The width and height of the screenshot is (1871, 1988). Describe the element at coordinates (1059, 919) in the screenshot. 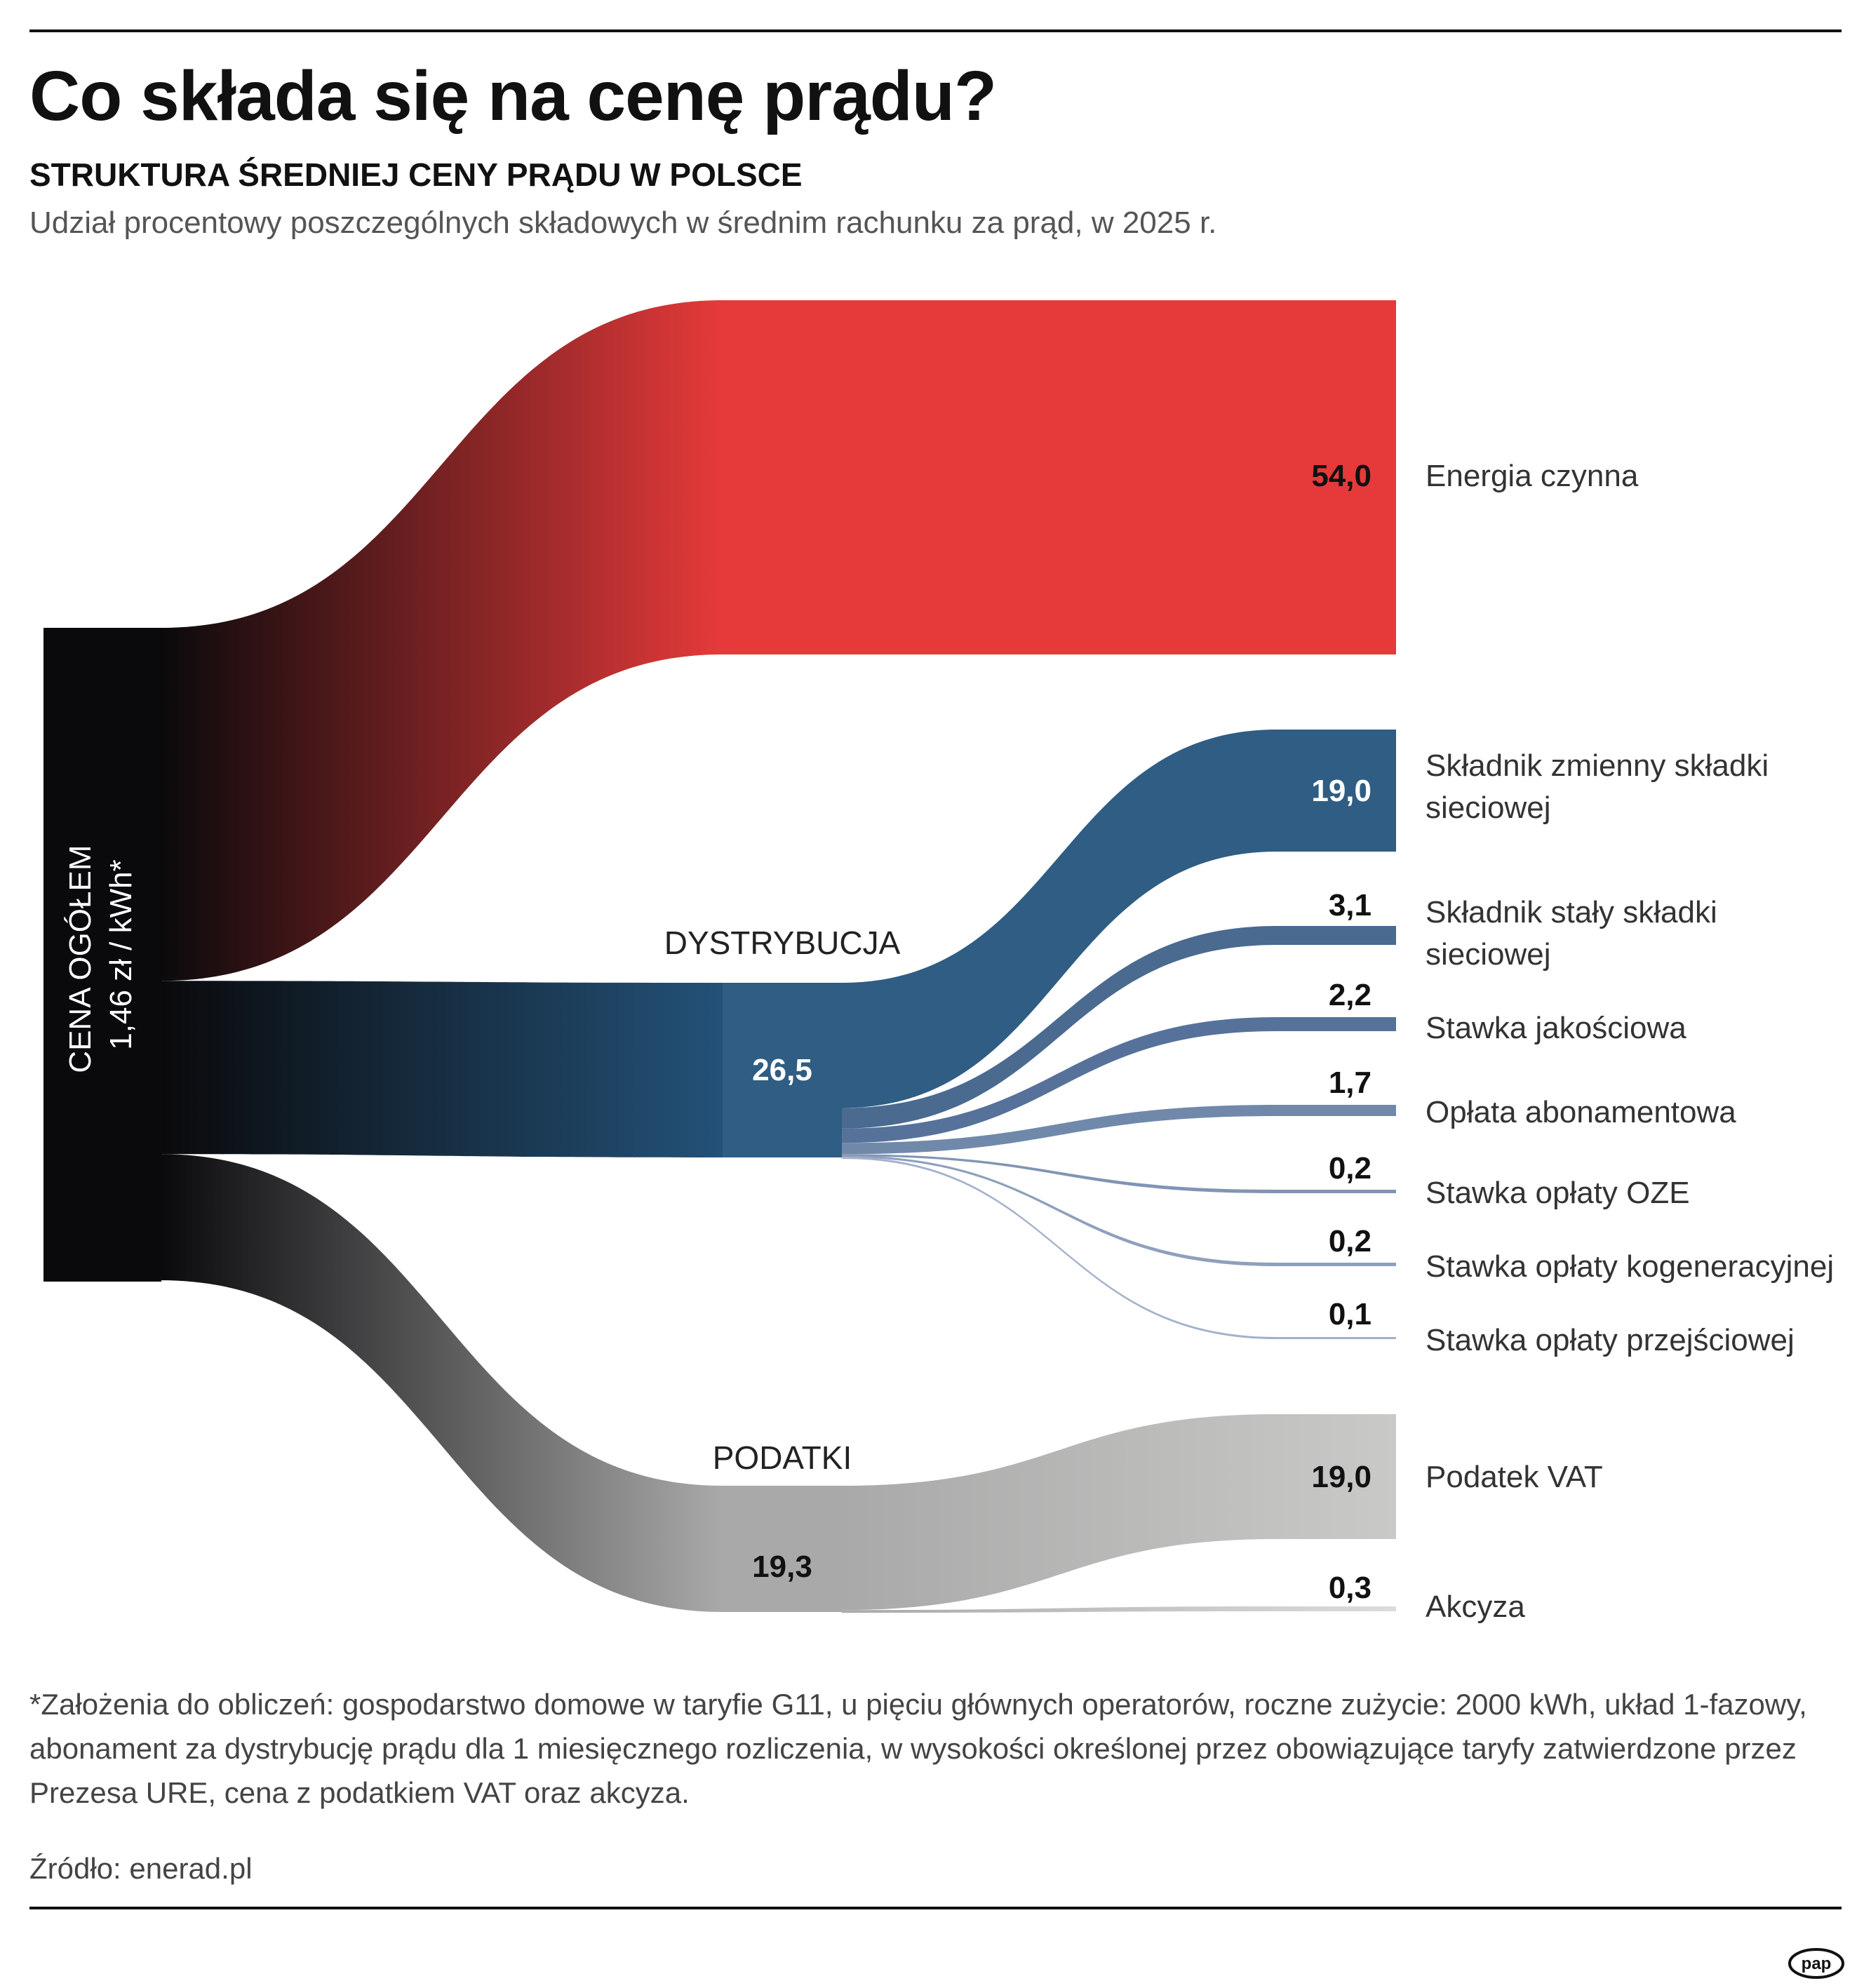

I see `flow-1-dystrybucja` at that location.